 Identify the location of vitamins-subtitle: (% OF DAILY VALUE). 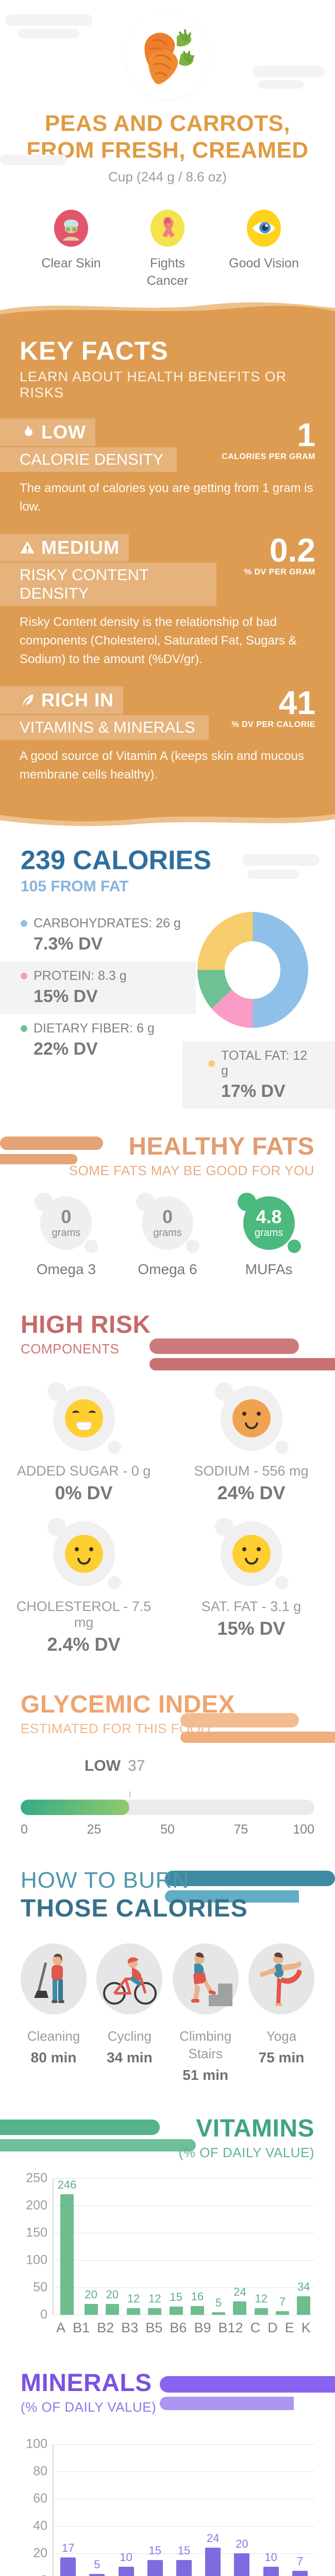
(246, 2152).